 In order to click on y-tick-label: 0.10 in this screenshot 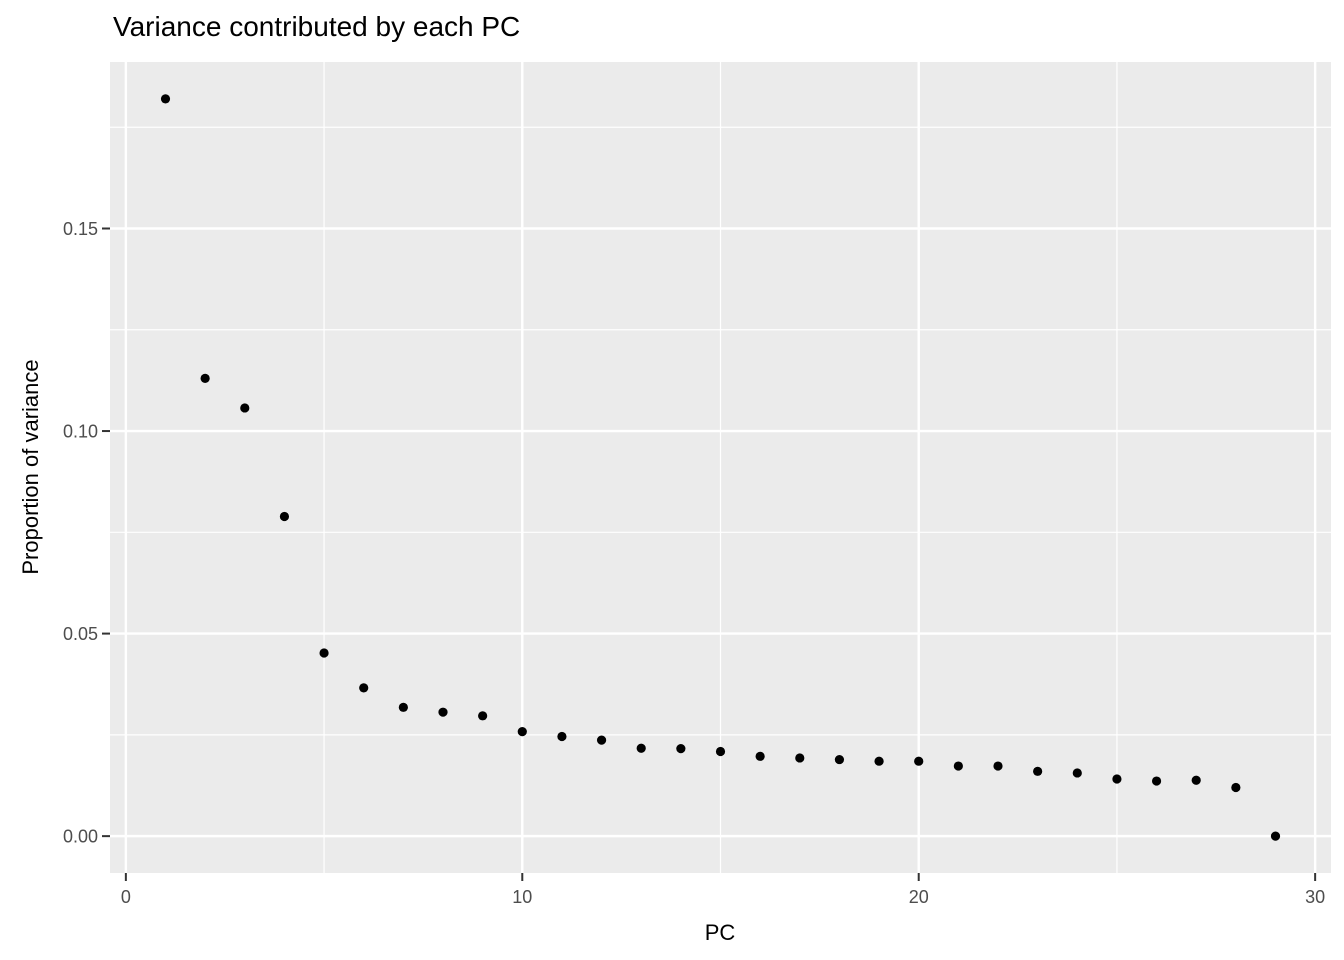, I will do `click(80, 432)`.